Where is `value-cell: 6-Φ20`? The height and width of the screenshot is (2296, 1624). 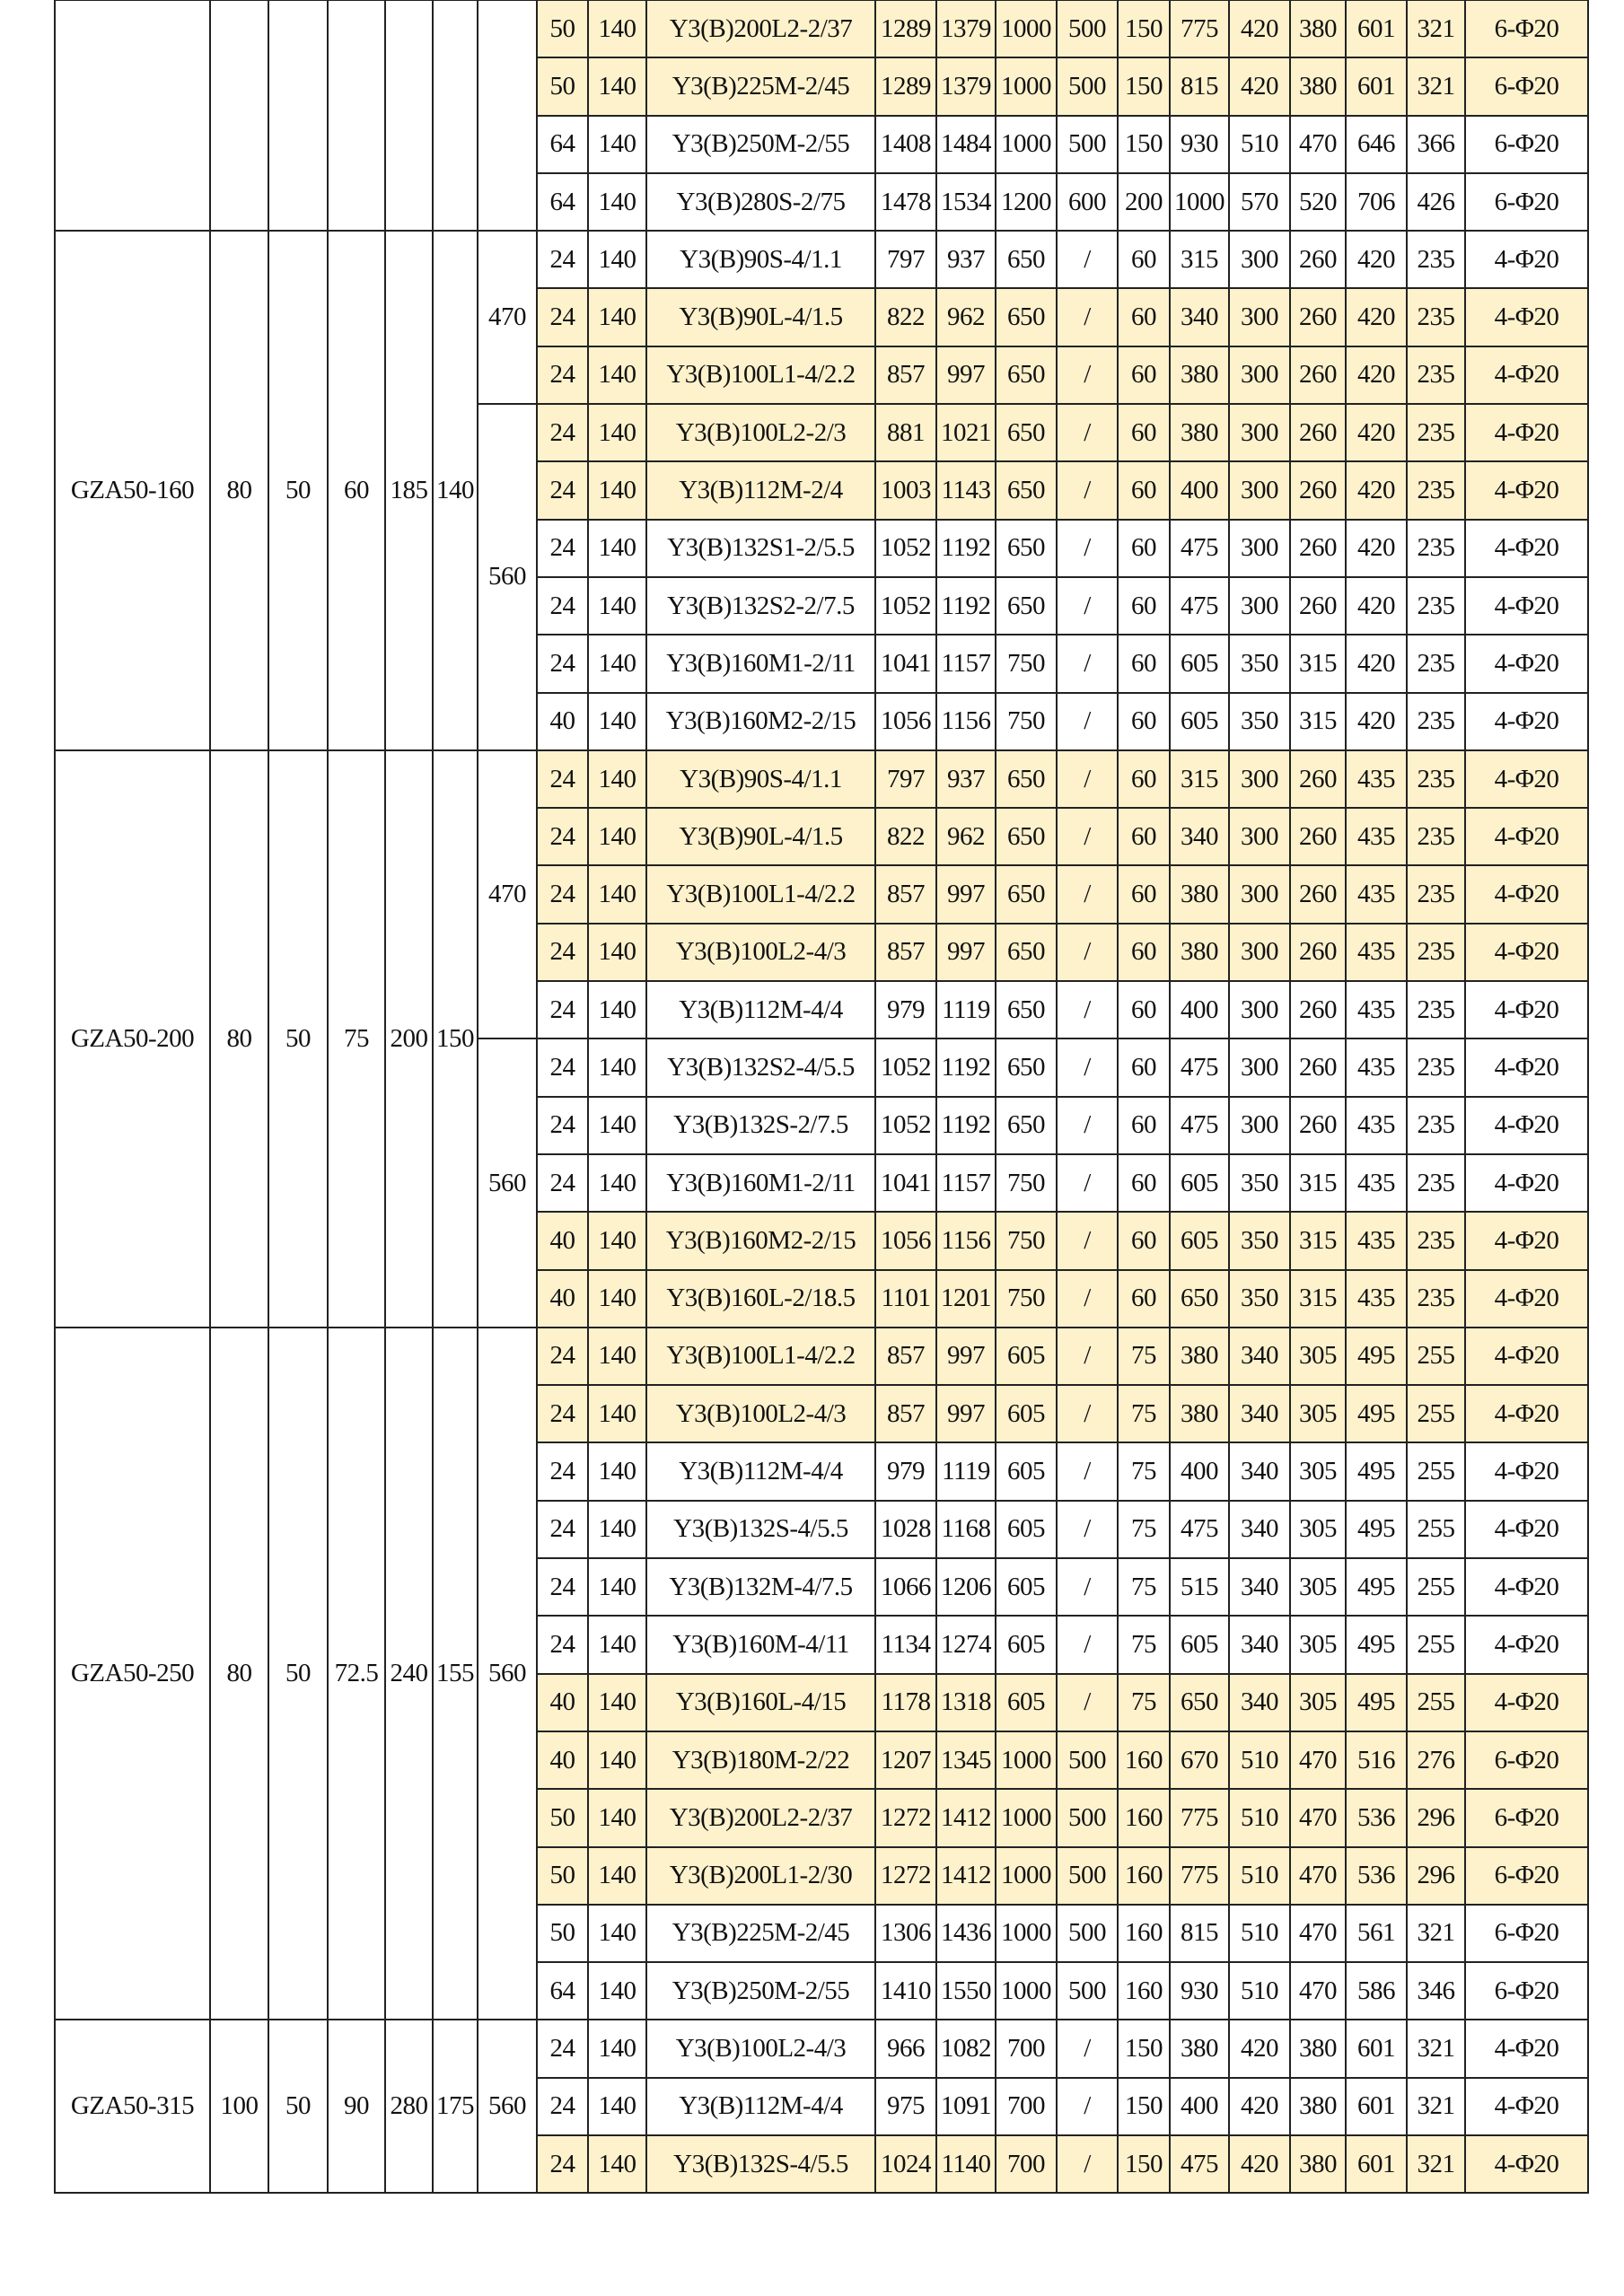
value-cell: 6-Φ20 is located at coordinates (1526, 30).